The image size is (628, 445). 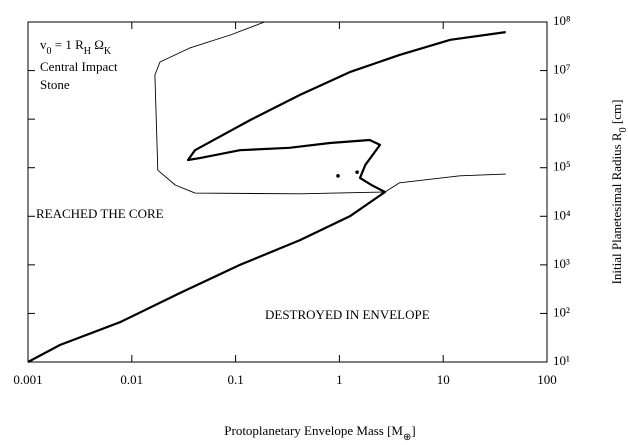 I want to click on x-axis-label-part: ⊕, so click(x=407, y=437).